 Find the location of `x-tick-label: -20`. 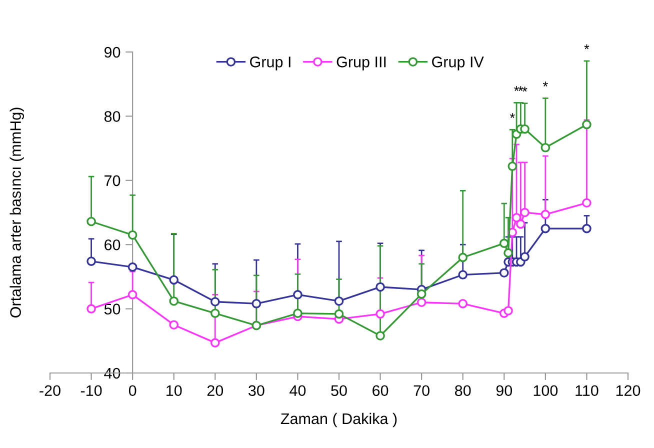

x-tick-label: -20 is located at coordinates (50, 390).